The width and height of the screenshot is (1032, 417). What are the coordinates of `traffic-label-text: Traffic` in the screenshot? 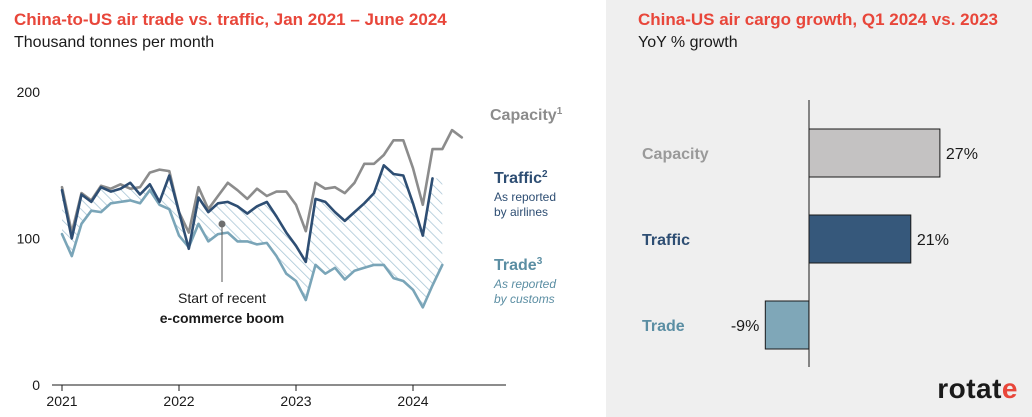 It's located at (518, 178).